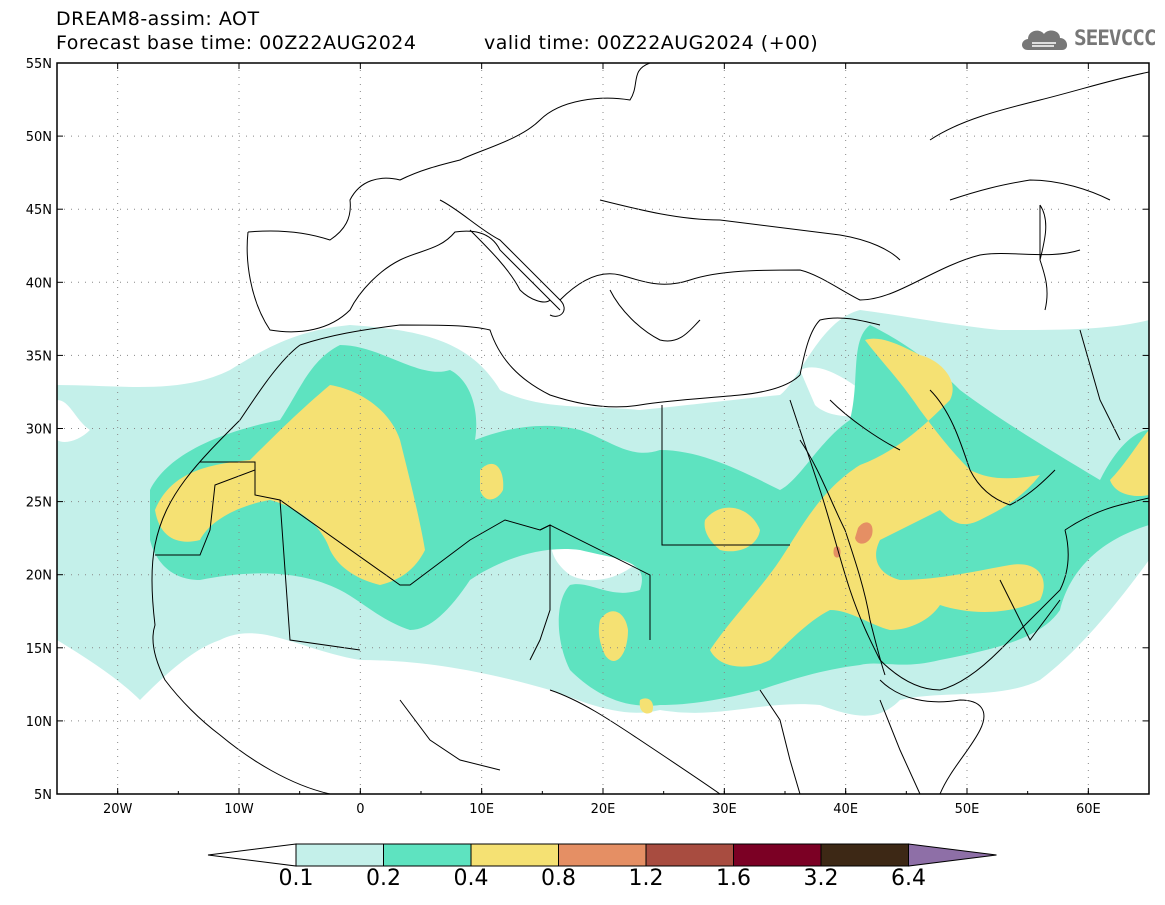 The image size is (1165, 905). What do you see at coordinates (1088, 809) in the screenshot?
I see `lon-label: 60E` at bounding box center [1088, 809].